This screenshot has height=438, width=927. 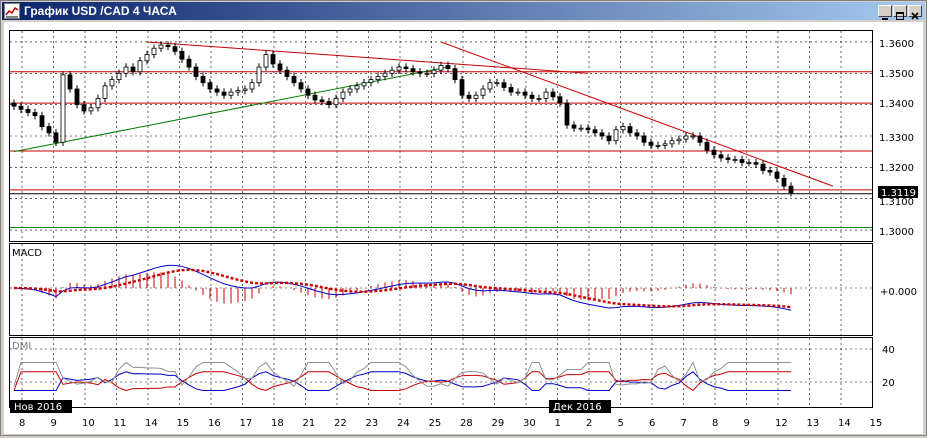 What do you see at coordinates (781, 423) in the screenshot?
I see `x-tick-label: 12` at bounding box center [781, 423].